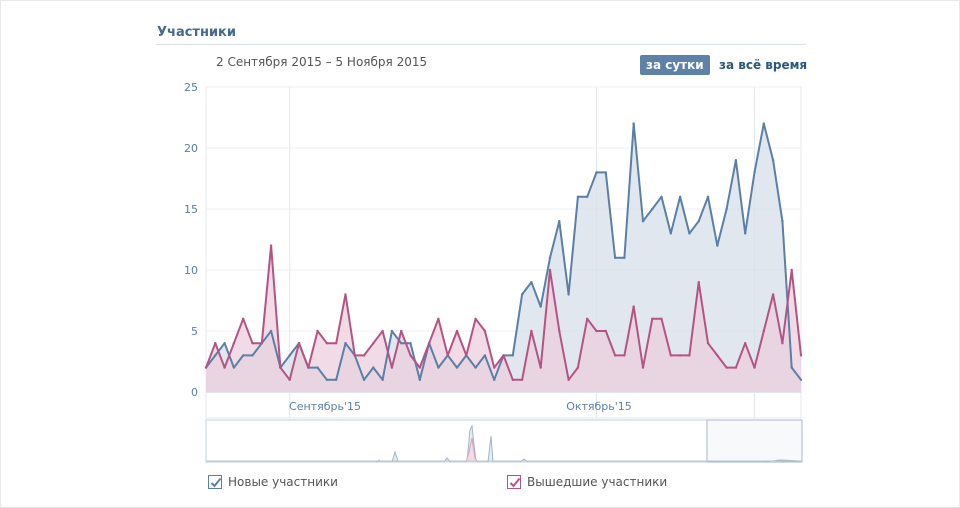  Describe the element at coordinates (215, 482) in the screenshot. I see `checkbox-new-members` at that location.